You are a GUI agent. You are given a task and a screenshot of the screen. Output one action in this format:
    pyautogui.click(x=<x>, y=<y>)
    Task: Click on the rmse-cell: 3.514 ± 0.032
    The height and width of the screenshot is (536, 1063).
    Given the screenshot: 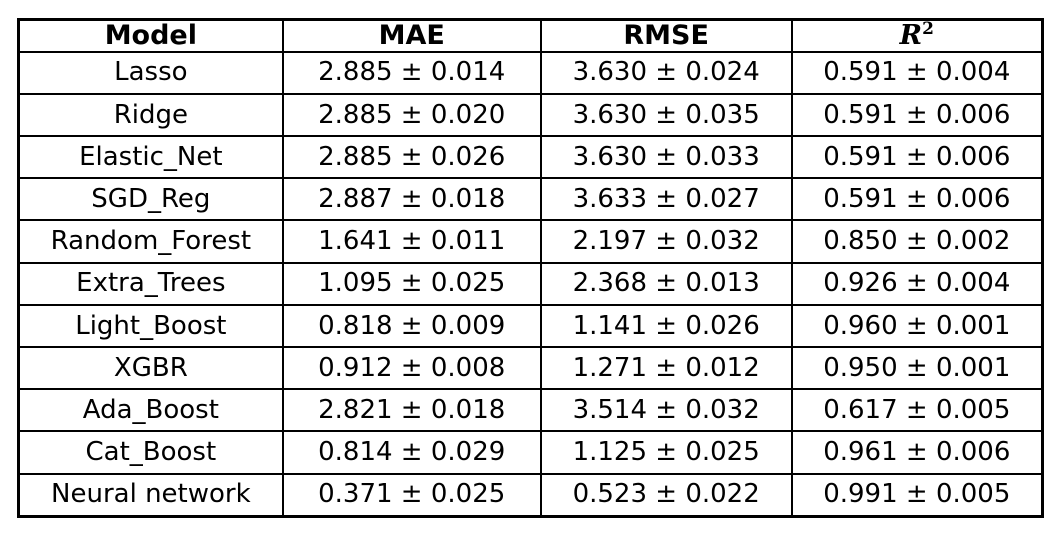 What is the action you would take?
    pyautogui.click(x=666, y=410)
    